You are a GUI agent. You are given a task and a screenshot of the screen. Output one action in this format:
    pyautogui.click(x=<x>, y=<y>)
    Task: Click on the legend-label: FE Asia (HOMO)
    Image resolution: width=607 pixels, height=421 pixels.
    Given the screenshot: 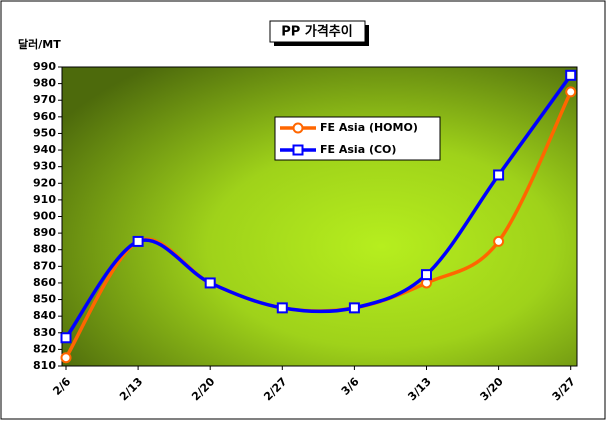 What is the action you would take?
    pyautogui.click(x=369, y=127)
    